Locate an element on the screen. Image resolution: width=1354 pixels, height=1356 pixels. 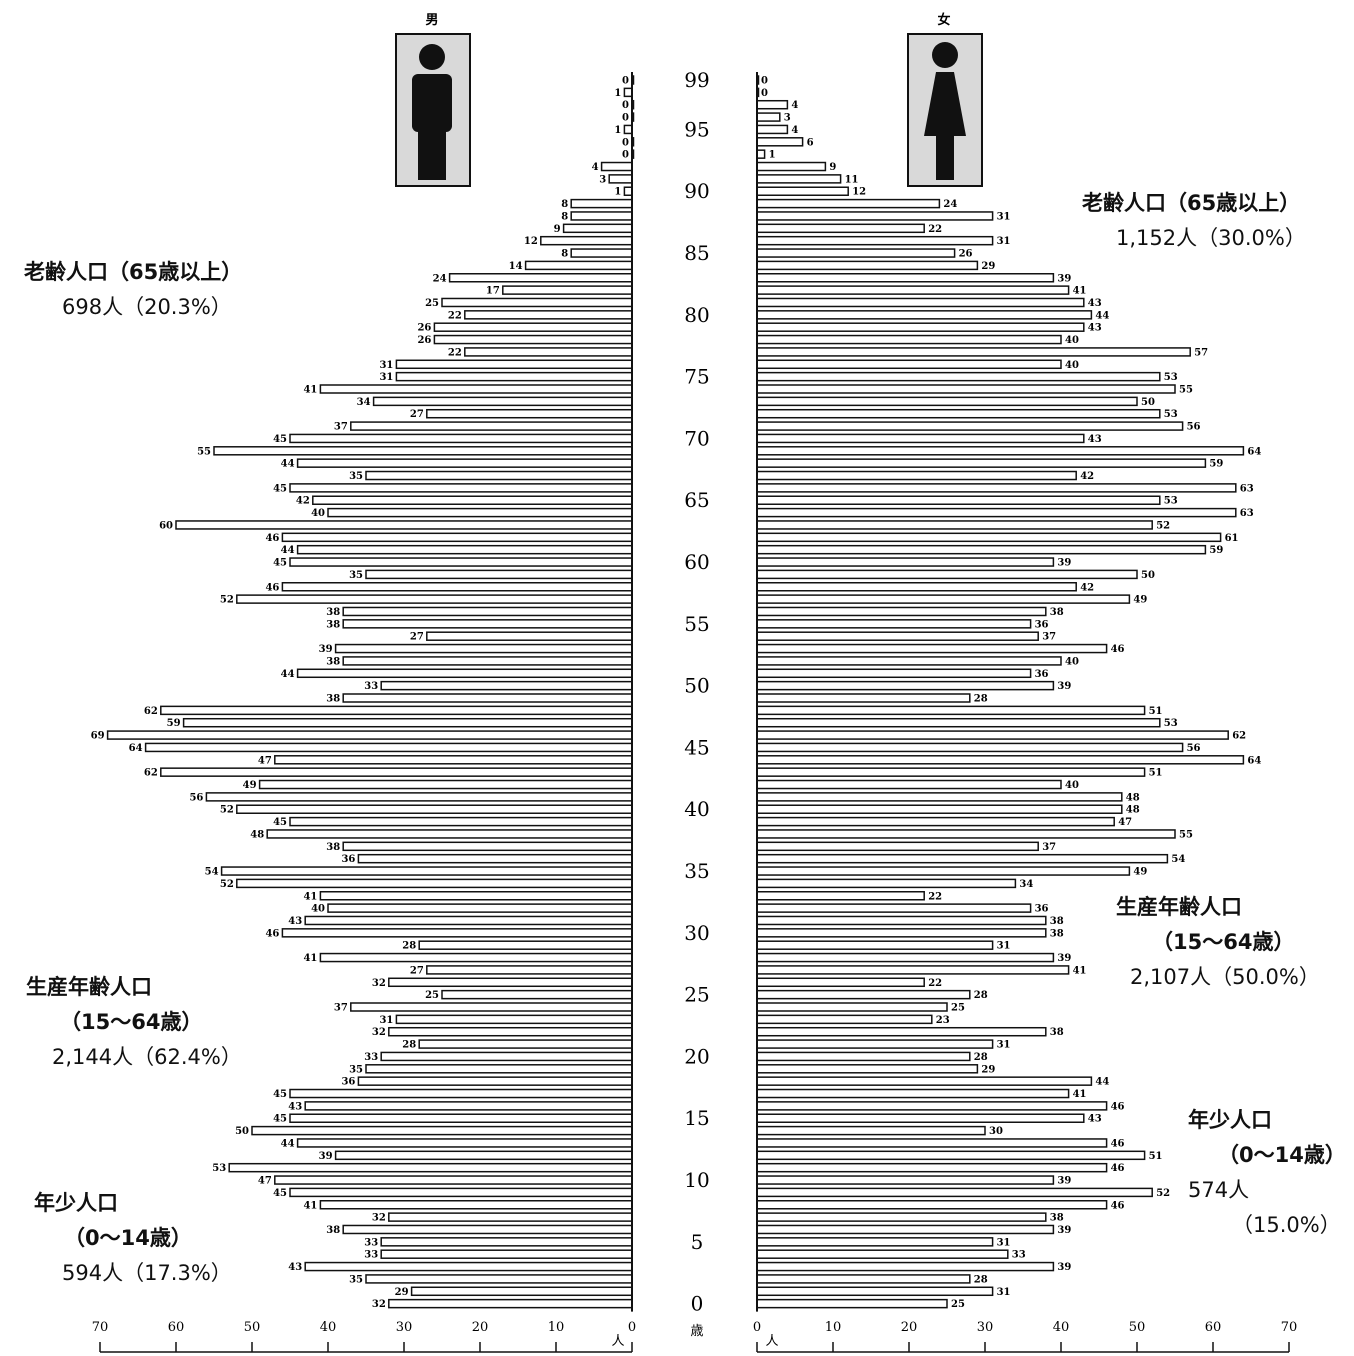
male-value-age-71: 37 is located at coordinates (341, 427).